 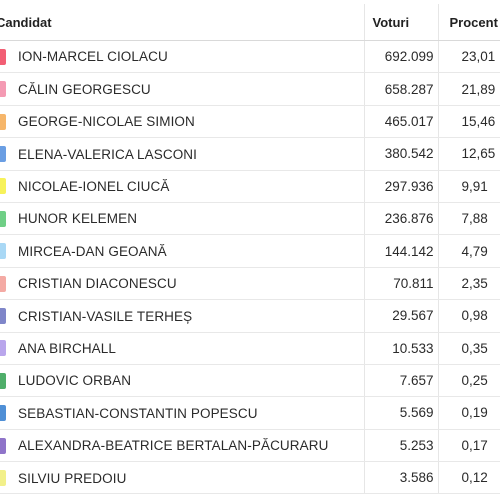 I want to click on votes-cell: 658.287, so click(x=400, y=89).